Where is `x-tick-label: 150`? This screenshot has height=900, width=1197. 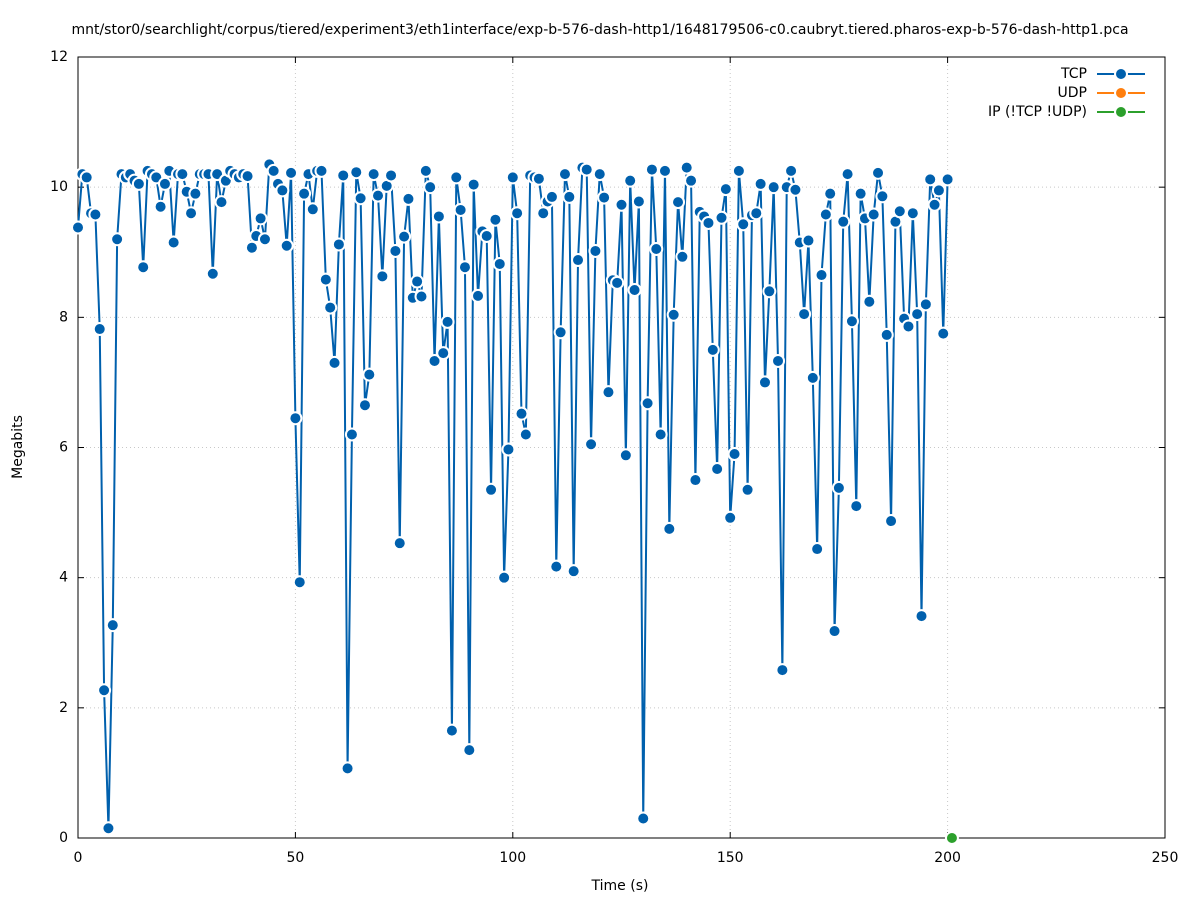 x-tick-label: 150 is located at coordinates (730, 858).